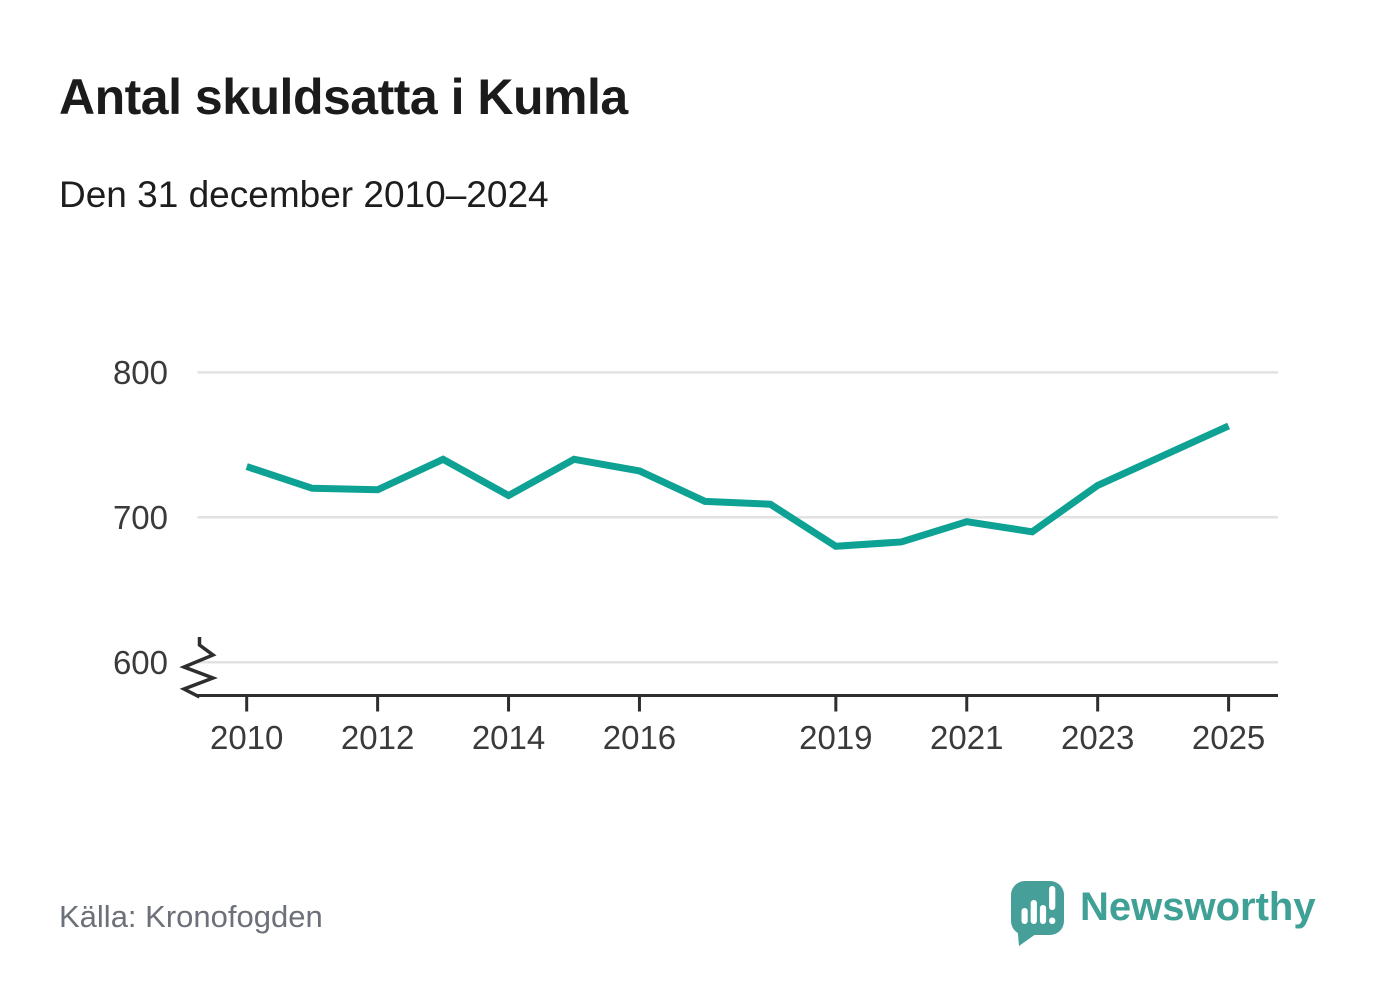 This screenshot has width=1382, height=999. Describe the element at coordinates (966, 737) in the screenshot. I see `x-tick-label: 2021` at that location.